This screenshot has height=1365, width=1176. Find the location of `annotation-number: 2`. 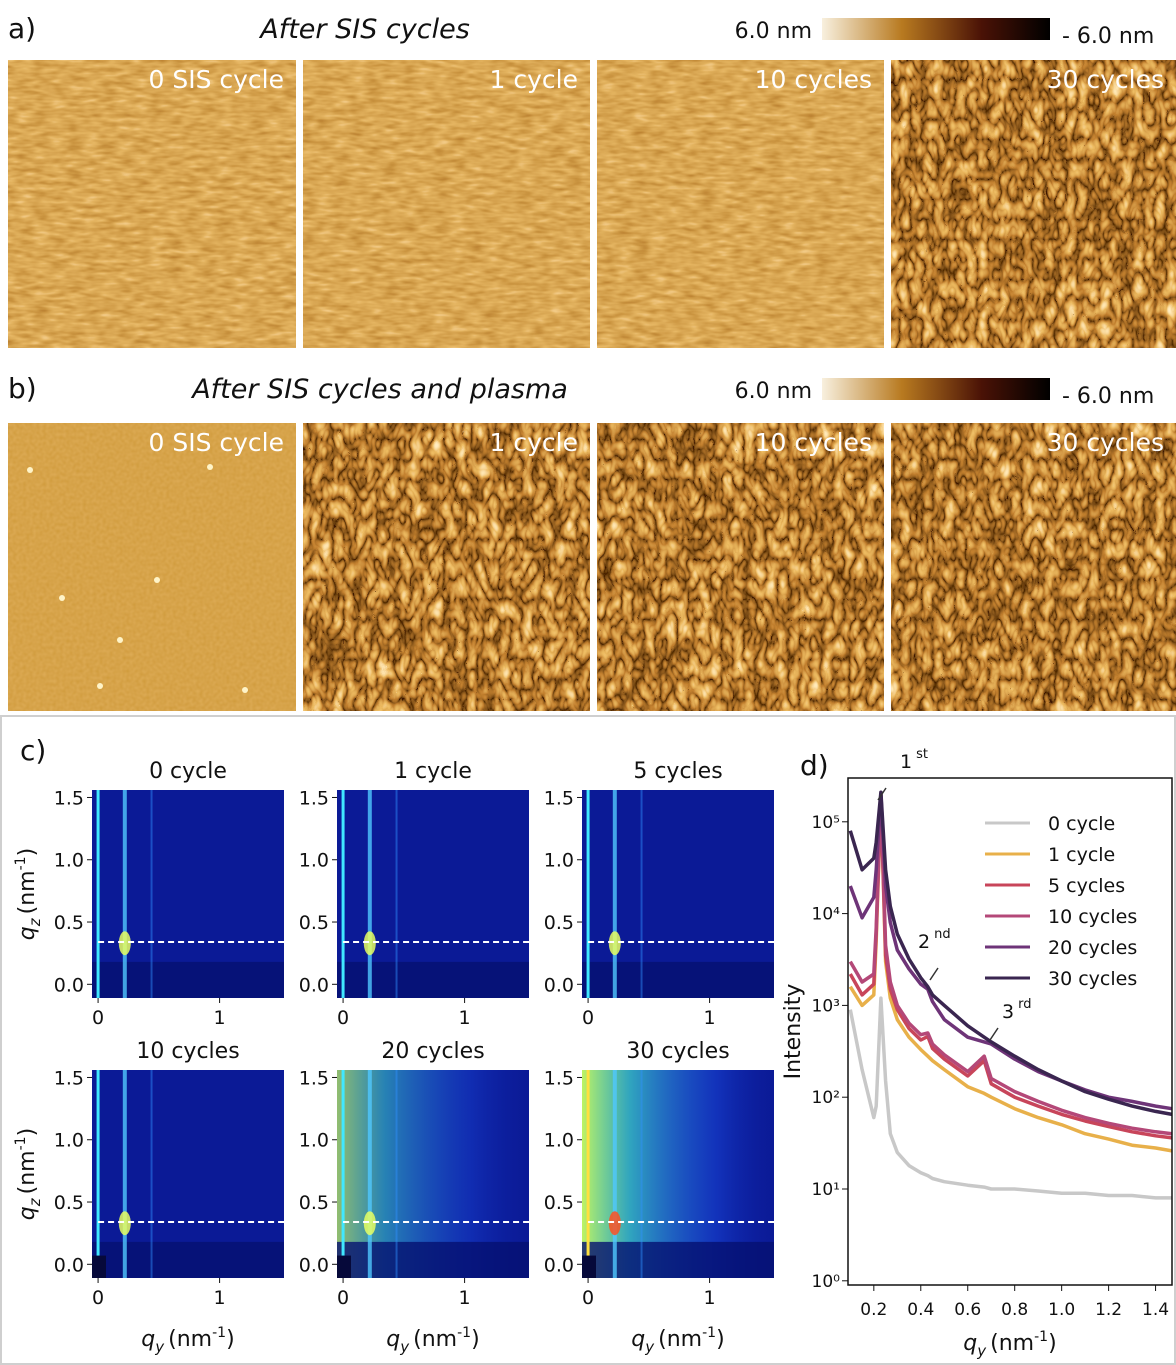

annotation-number: 2 is located at coordinates (924, 942).